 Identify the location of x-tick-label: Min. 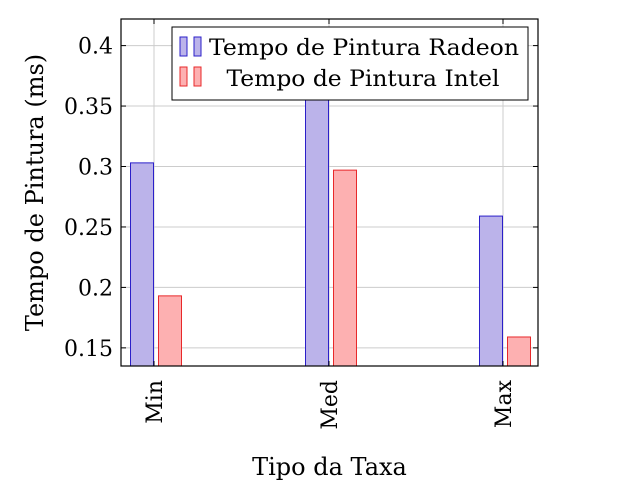
(155, 402).